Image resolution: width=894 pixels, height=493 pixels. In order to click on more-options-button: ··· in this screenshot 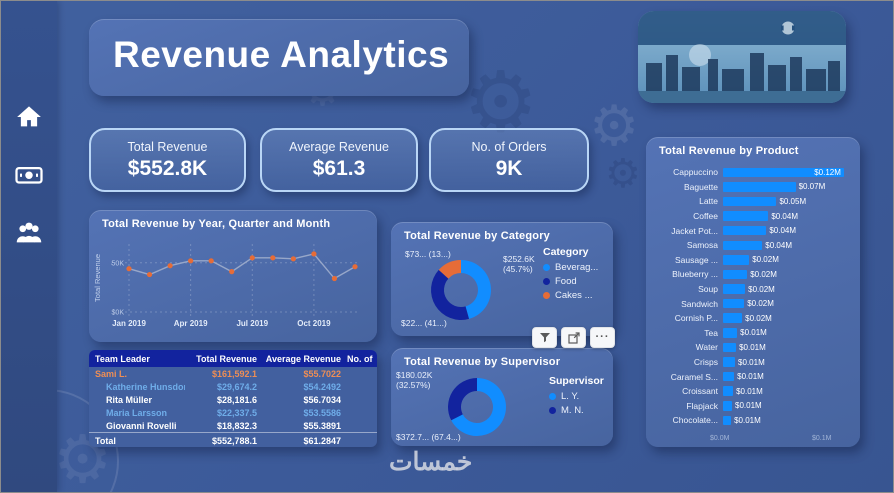, I will do `click(602, 337)`.